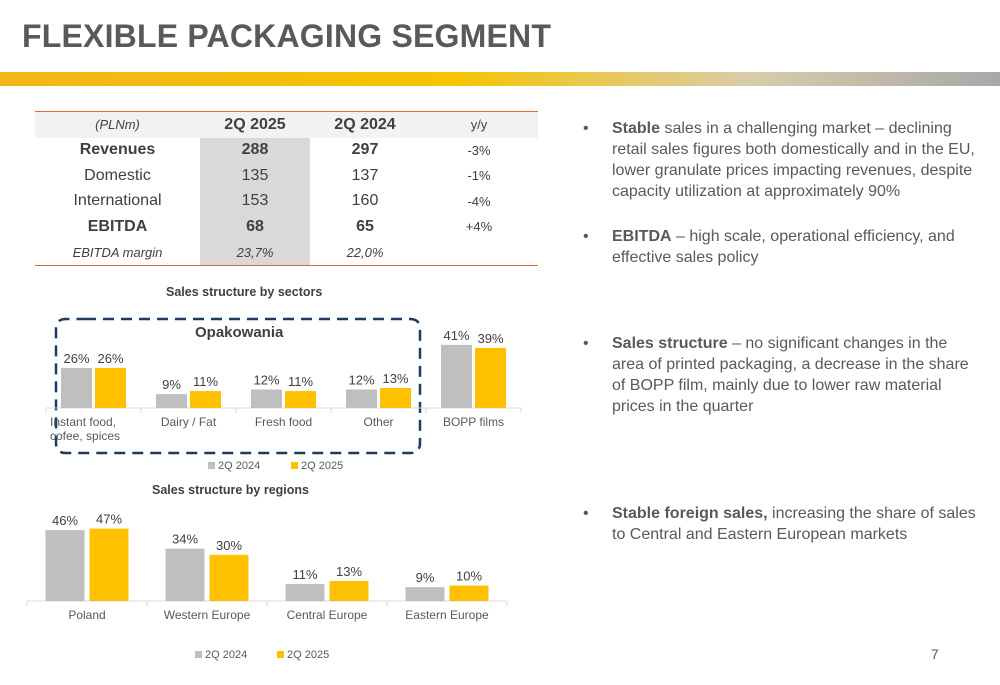  Describe the element at coordinates (473, 422) in the screenshot. I see `category-label: BOPP films` at that location.